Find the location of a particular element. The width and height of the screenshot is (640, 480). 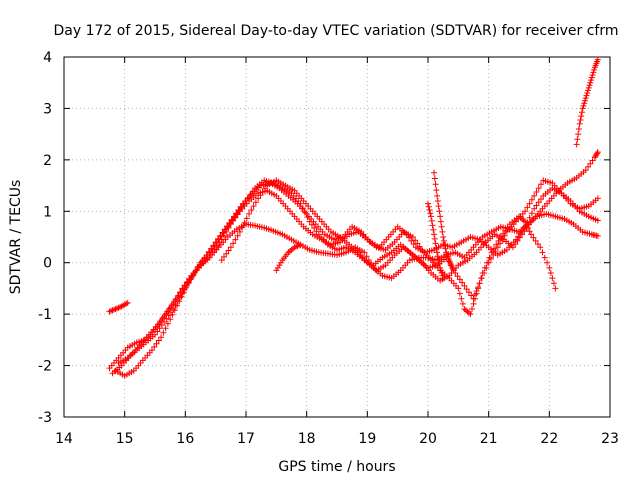

y-tick-label: -3 is located at coordinates (45, 418).